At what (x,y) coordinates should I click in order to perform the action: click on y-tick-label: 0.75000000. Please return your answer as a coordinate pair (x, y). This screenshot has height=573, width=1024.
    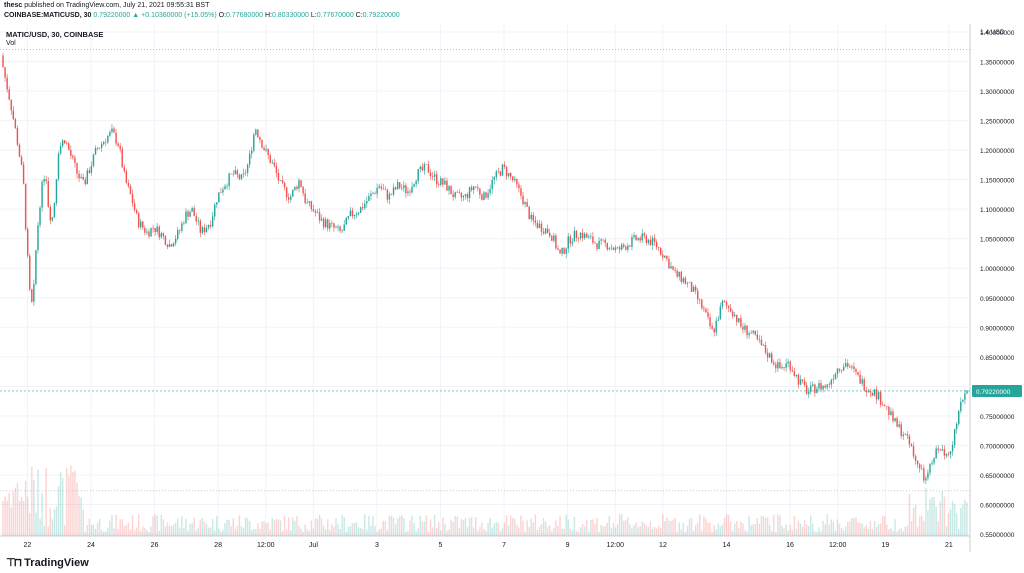
    Looking at the image, I should click on (997, 417).